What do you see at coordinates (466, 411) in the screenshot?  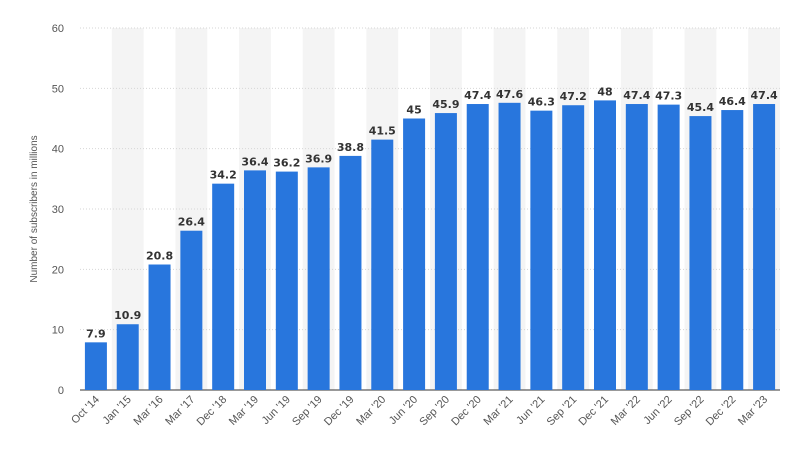 I see `x-tick-label-12: Dec '20` at bounding box center [466, 411].